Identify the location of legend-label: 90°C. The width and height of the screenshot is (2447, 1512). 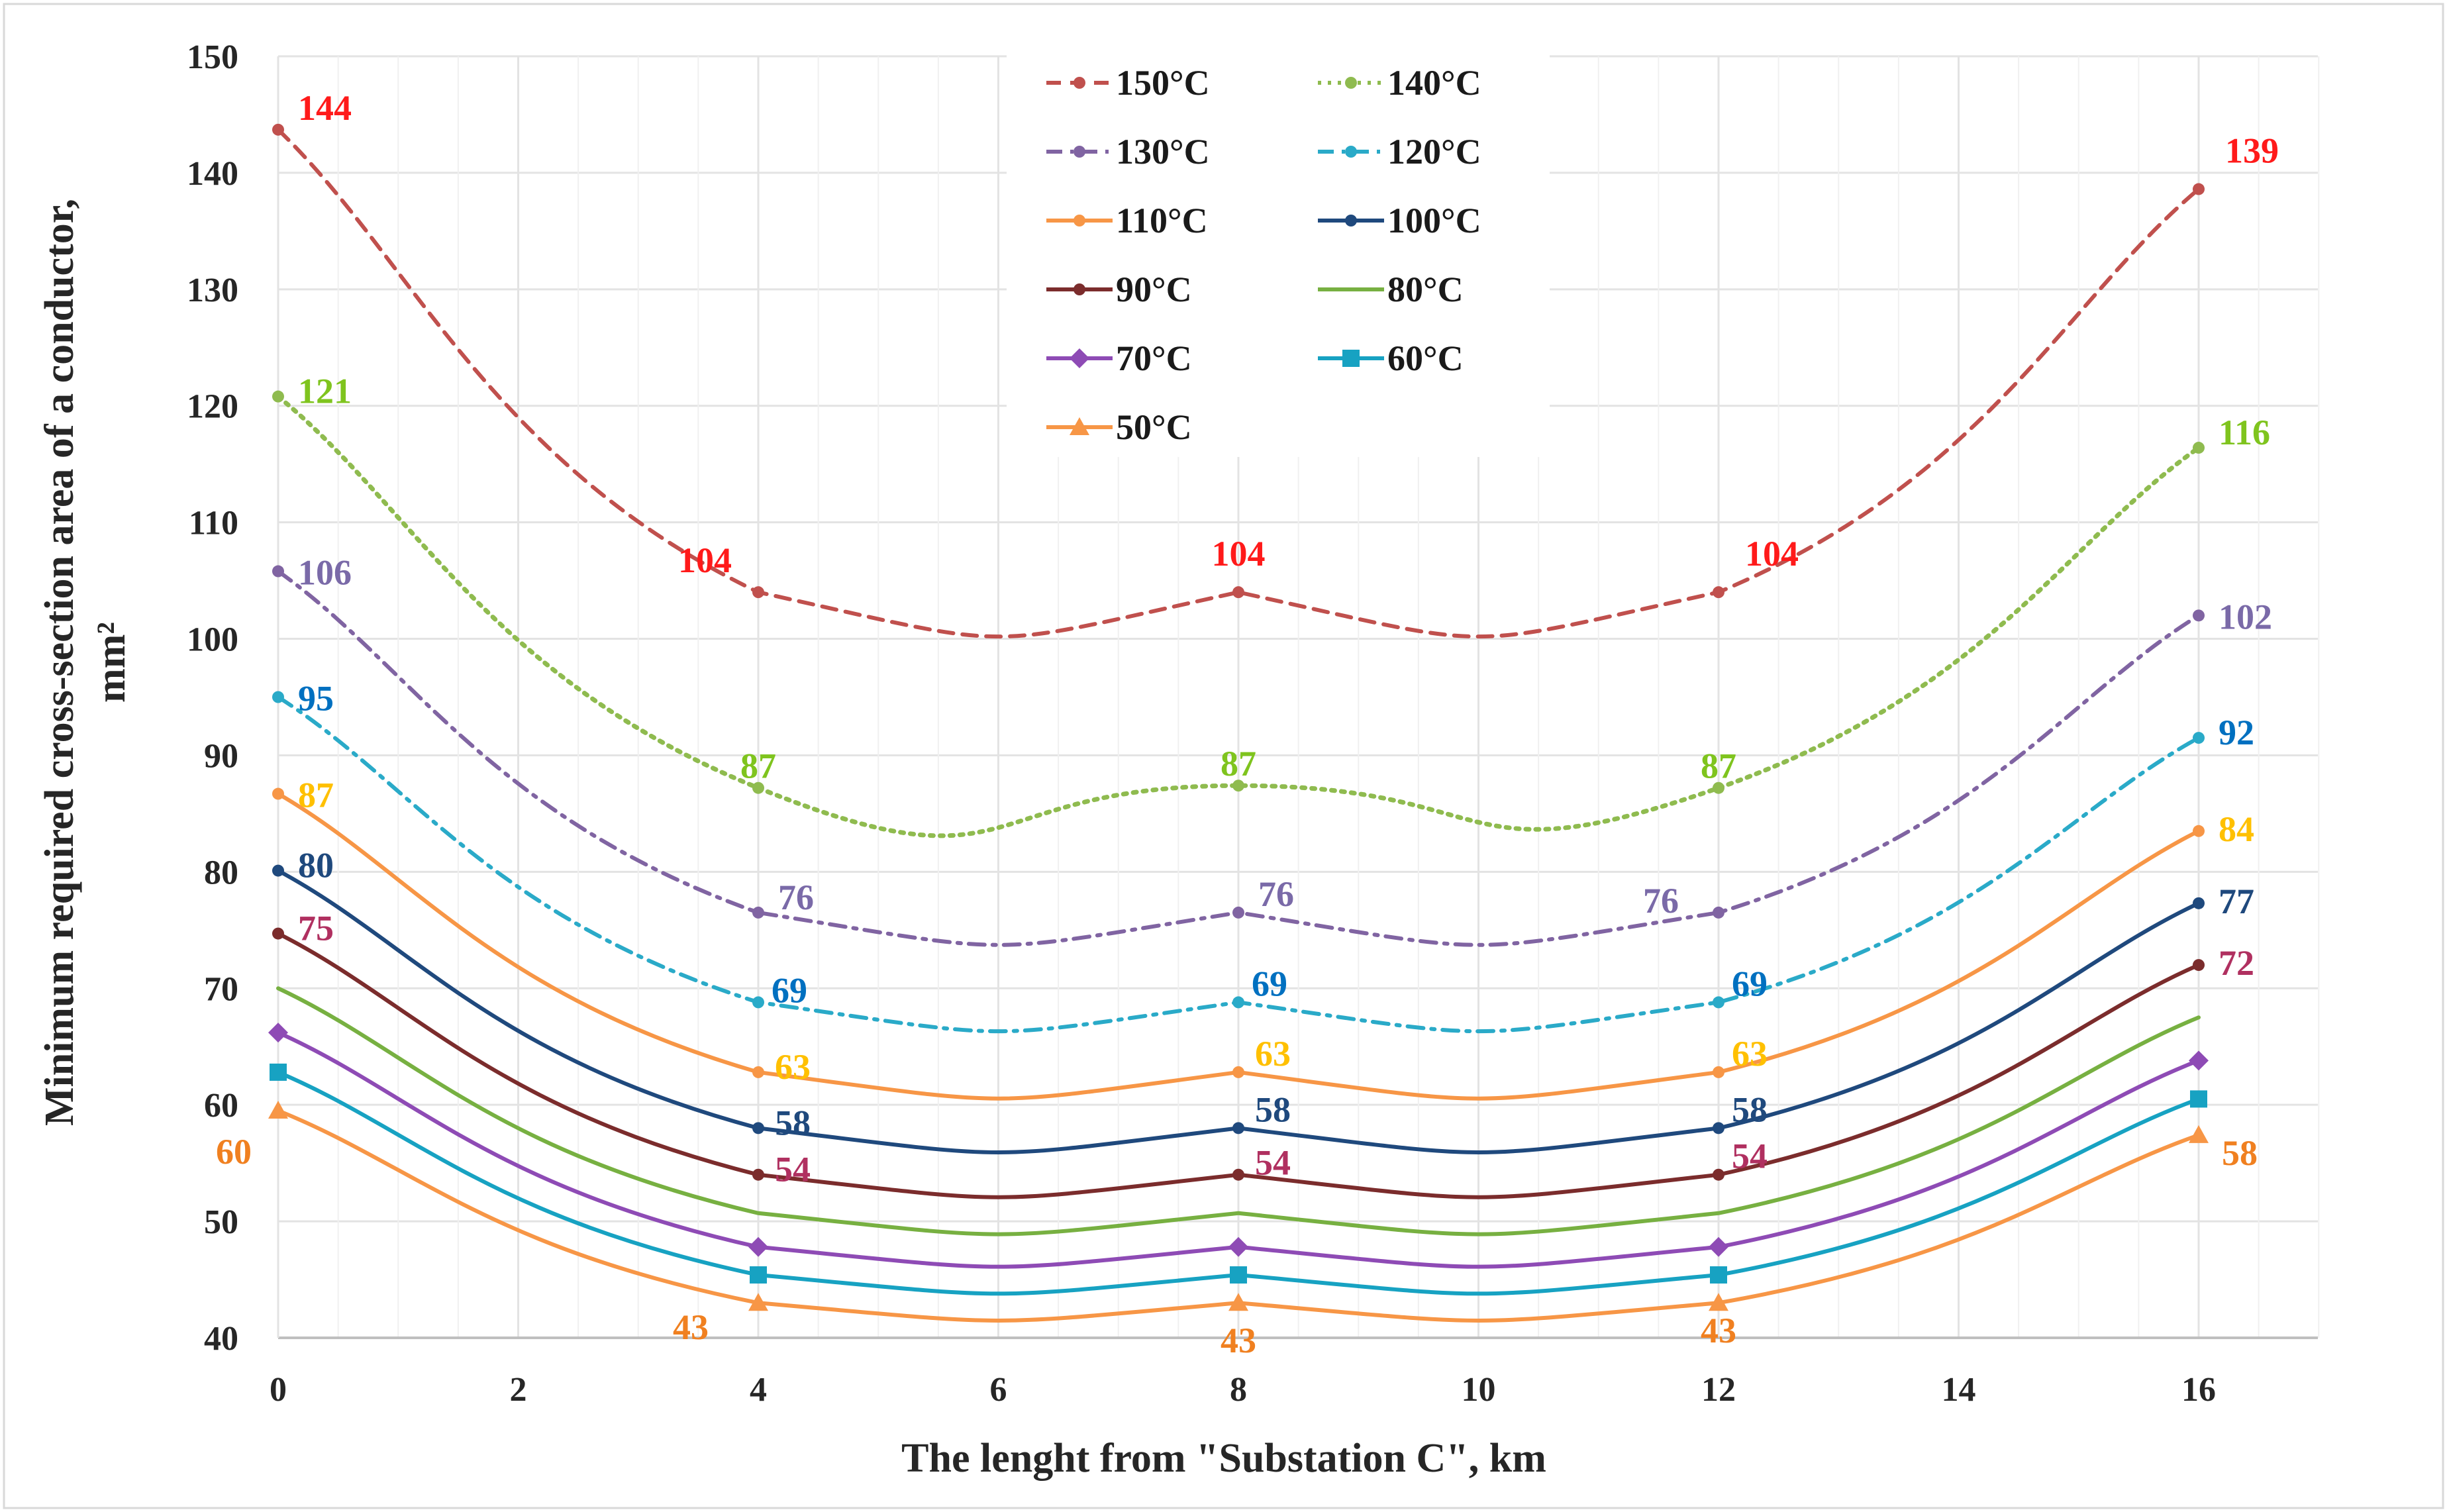
(1154, 289).